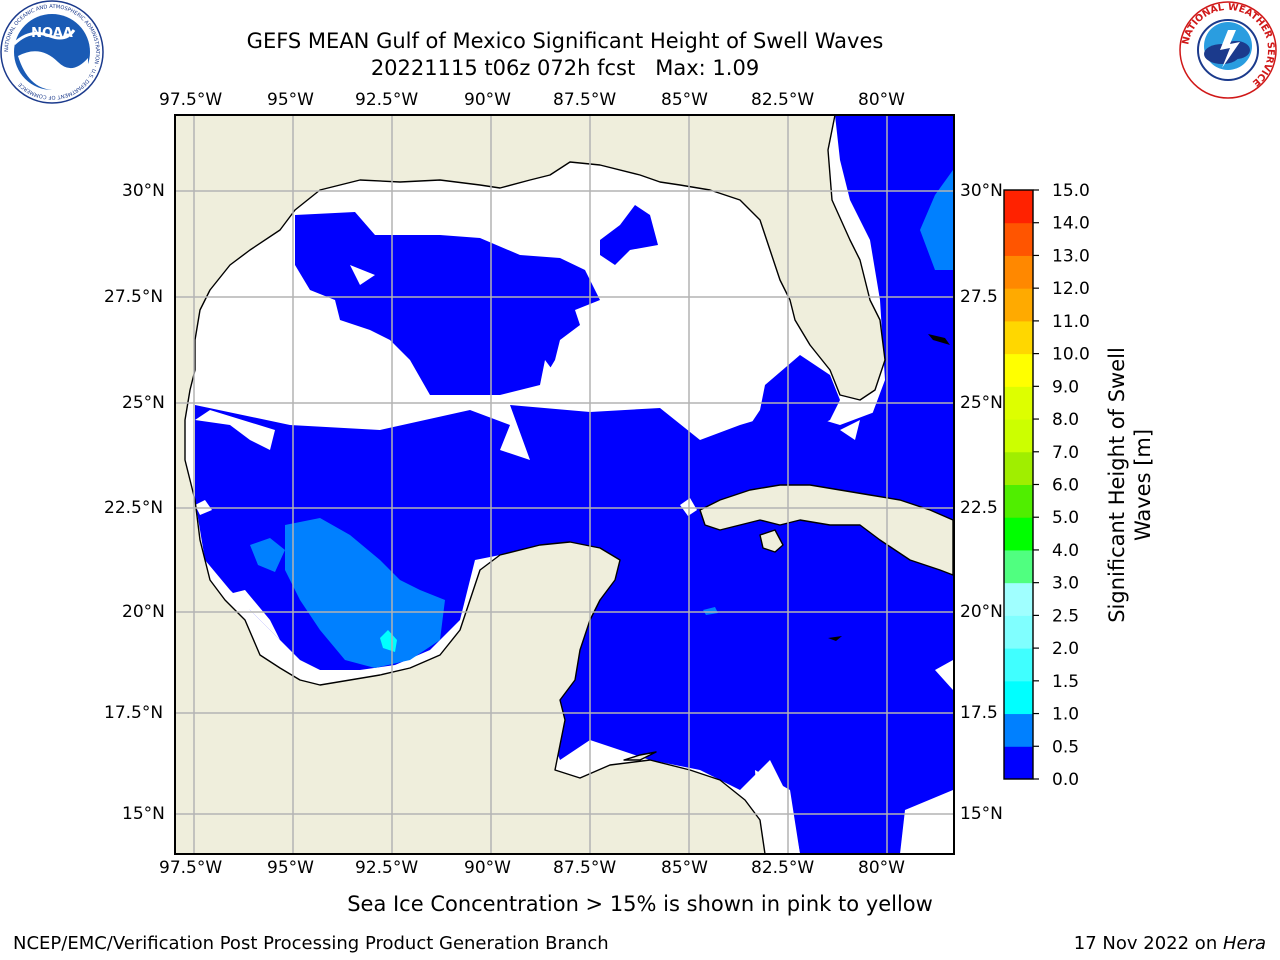 The image size is (1280, 960). I want to click on colorbar-tick-label: 1.5, so click(1065, 682).